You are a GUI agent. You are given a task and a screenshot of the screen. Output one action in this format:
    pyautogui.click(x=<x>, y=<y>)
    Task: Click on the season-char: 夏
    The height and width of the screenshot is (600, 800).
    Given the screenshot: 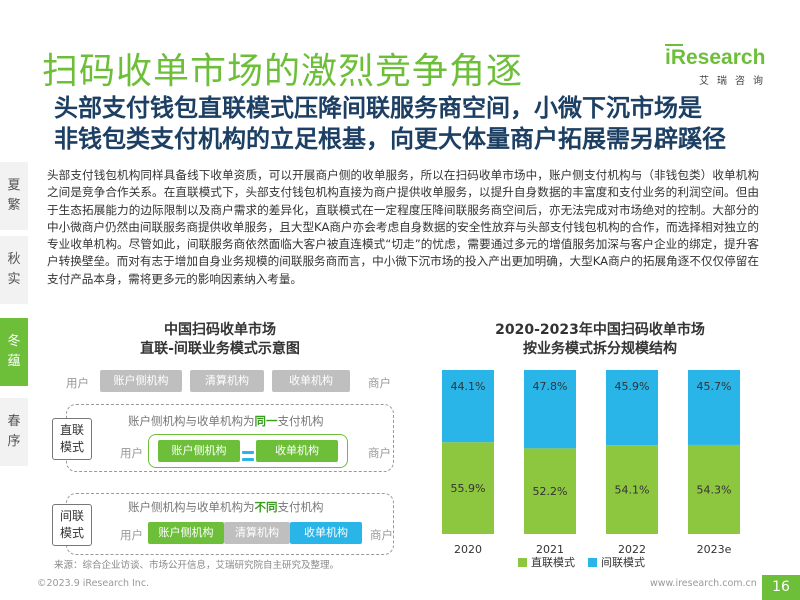 What is the action you would take?
    pyautogui.click(x=14, y=185)
    